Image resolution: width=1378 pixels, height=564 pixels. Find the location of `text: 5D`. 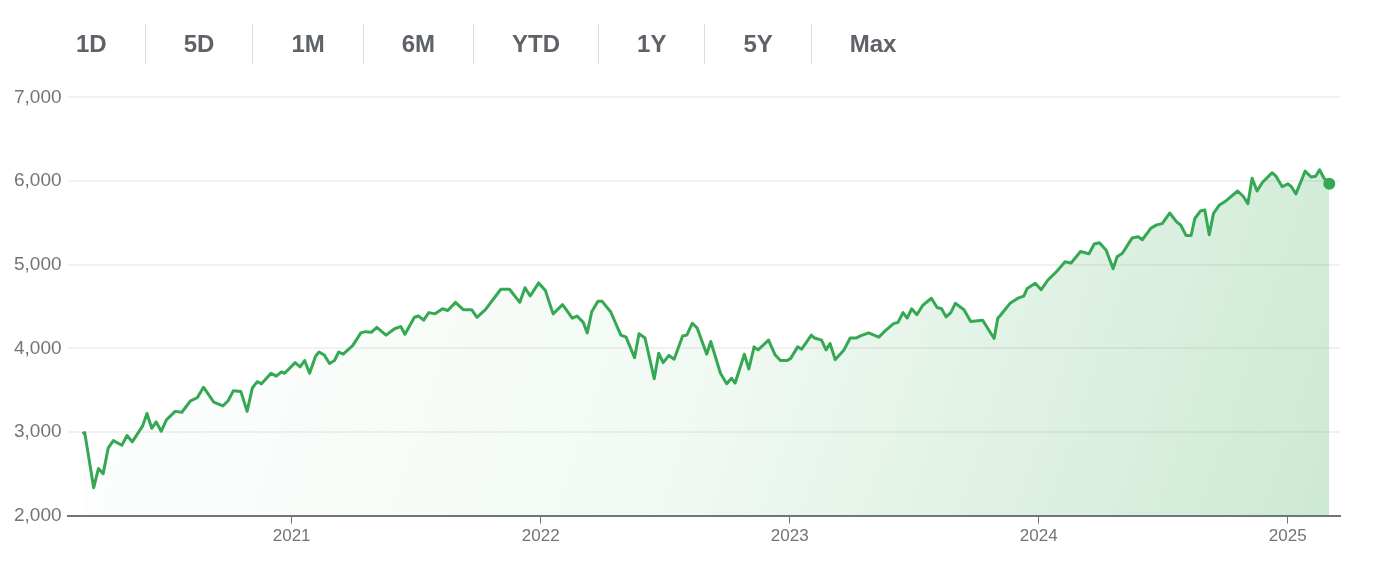

text: 5D is located at coordinates (199, 44).